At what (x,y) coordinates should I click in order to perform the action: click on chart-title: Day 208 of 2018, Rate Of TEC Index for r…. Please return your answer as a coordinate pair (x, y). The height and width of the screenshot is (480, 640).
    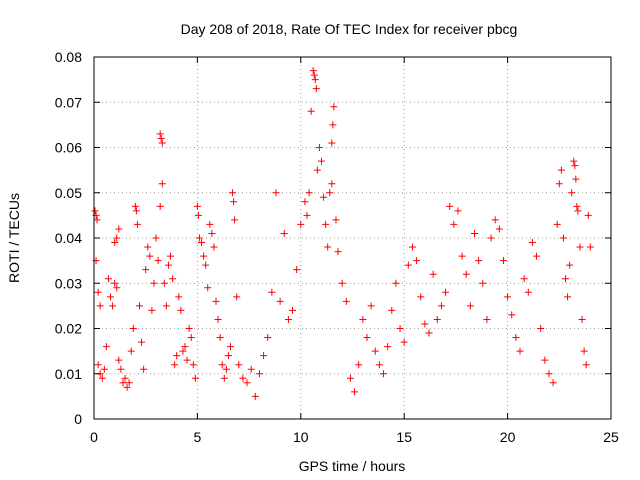
    Looking at the image, I should click on (349, 29).